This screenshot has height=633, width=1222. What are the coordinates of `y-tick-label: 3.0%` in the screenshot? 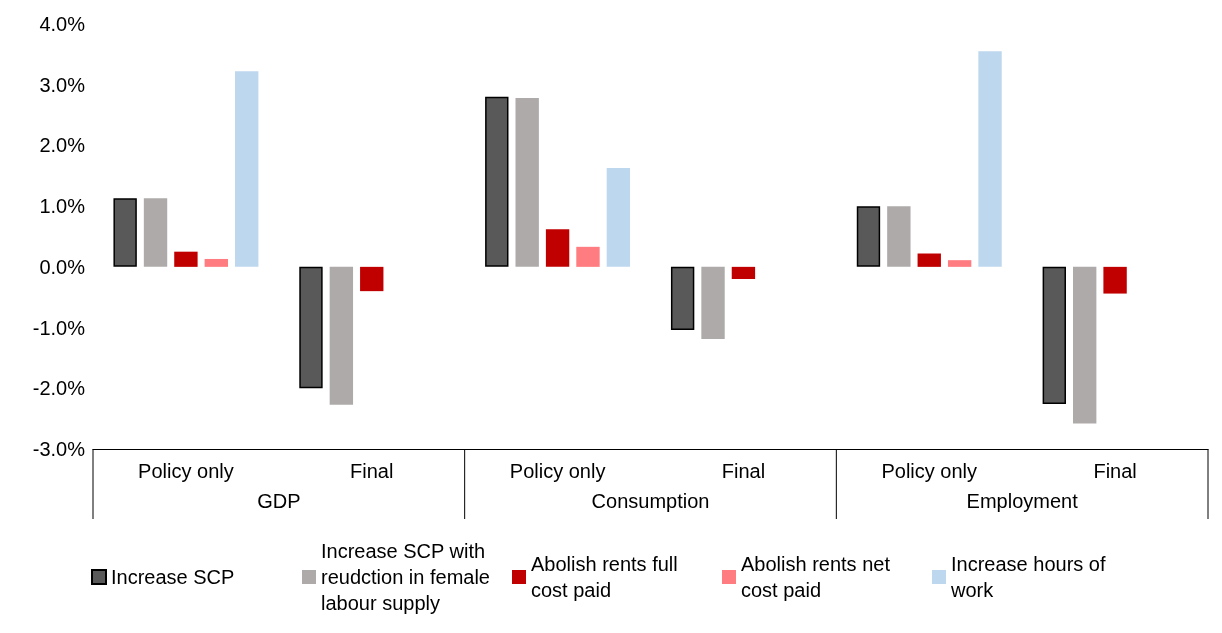 It's located at (62, 84).